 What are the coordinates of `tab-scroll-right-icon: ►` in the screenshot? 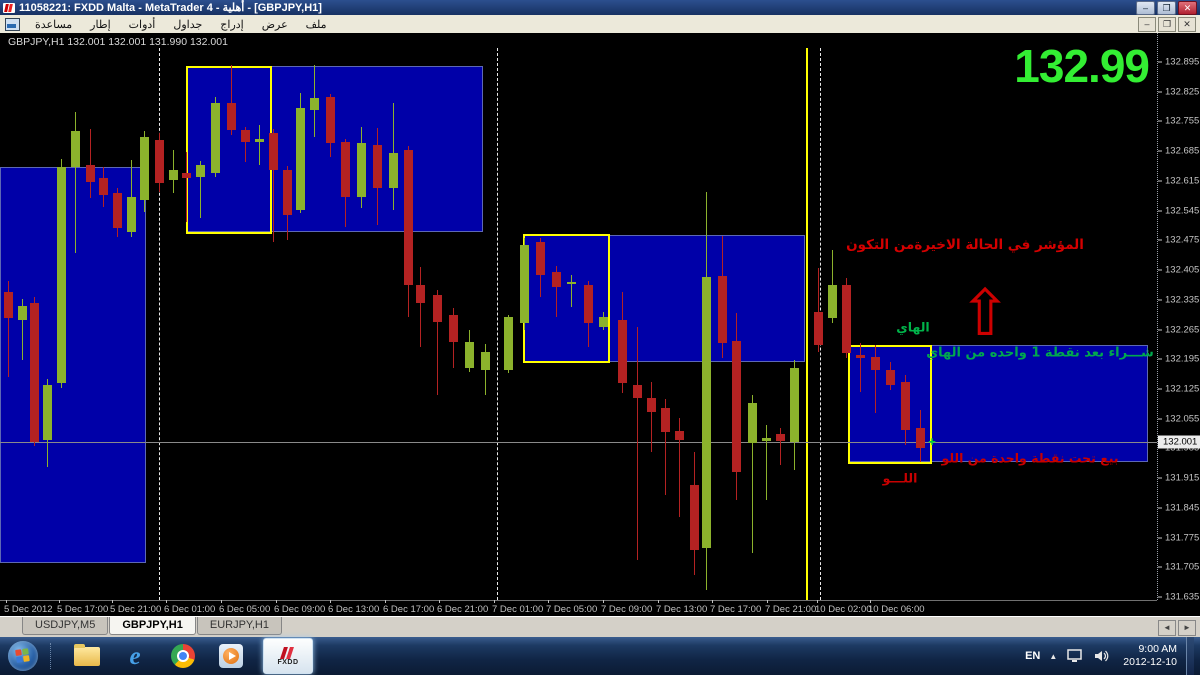 It's located at (1187, 628).